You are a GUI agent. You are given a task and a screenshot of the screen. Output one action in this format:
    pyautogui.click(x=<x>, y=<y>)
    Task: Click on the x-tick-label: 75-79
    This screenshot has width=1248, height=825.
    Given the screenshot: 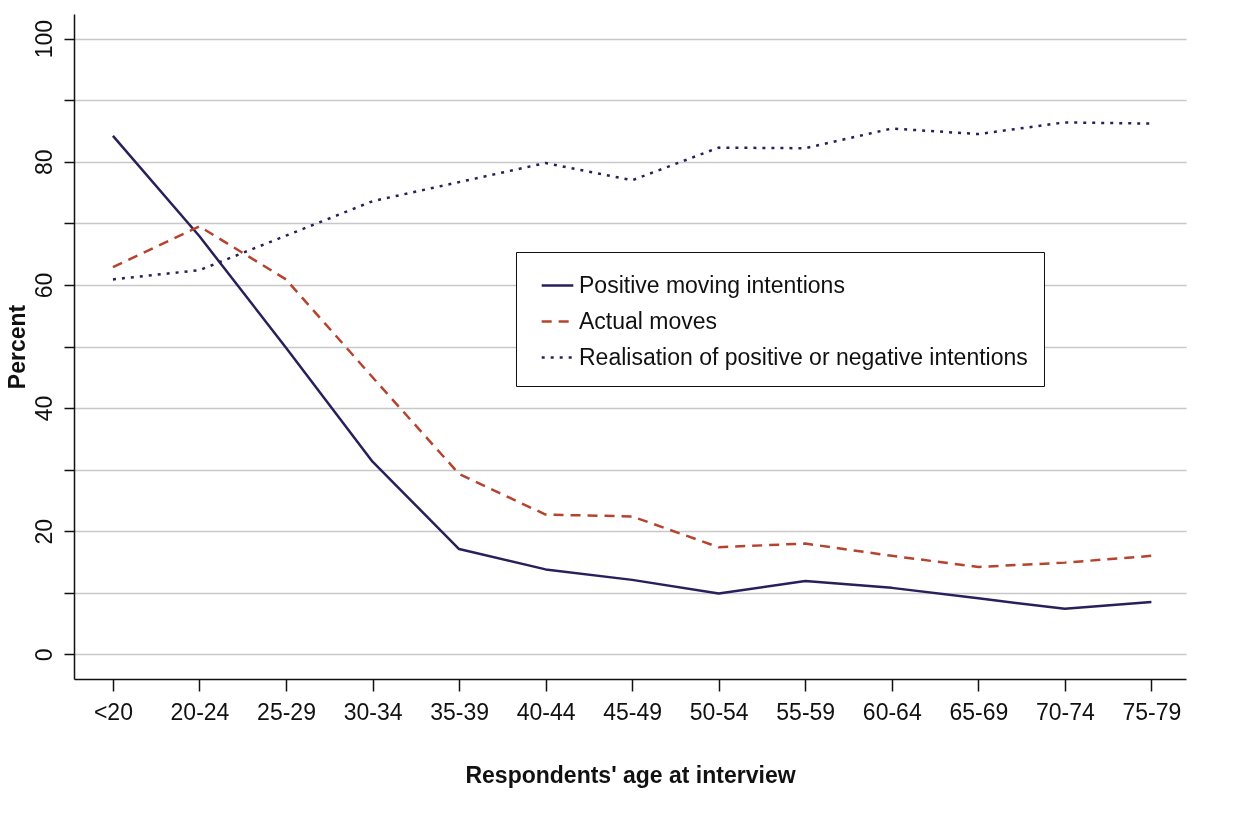 What is the action you would take?
    pyautogui.click(x=1152, y=711)
    